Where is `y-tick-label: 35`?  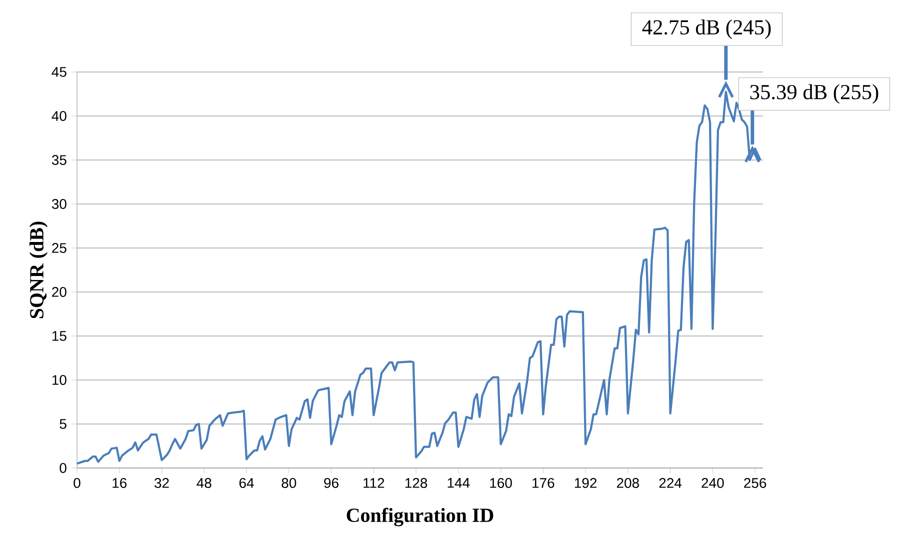 y-tick-label: 35 is located at coordinates (59, 160).